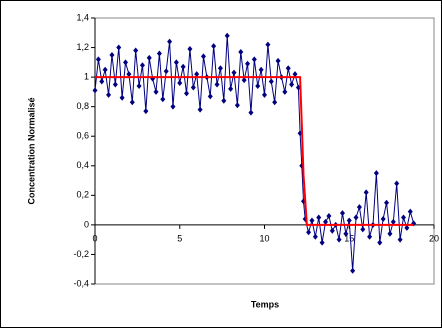 Image resolution: width=442 pixels, height=328 pixels. I want to click on y-tick-label: -0,2, so click(81, 254).